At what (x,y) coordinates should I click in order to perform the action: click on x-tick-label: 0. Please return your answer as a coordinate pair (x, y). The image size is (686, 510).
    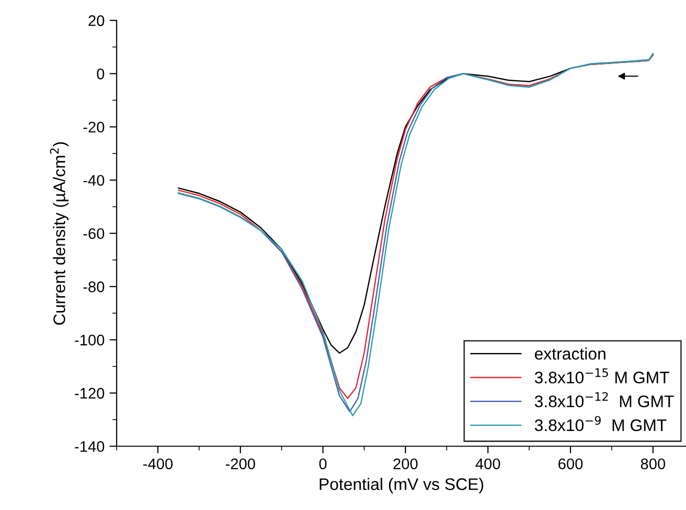
    Looking at the image, I should click on (323, 464).